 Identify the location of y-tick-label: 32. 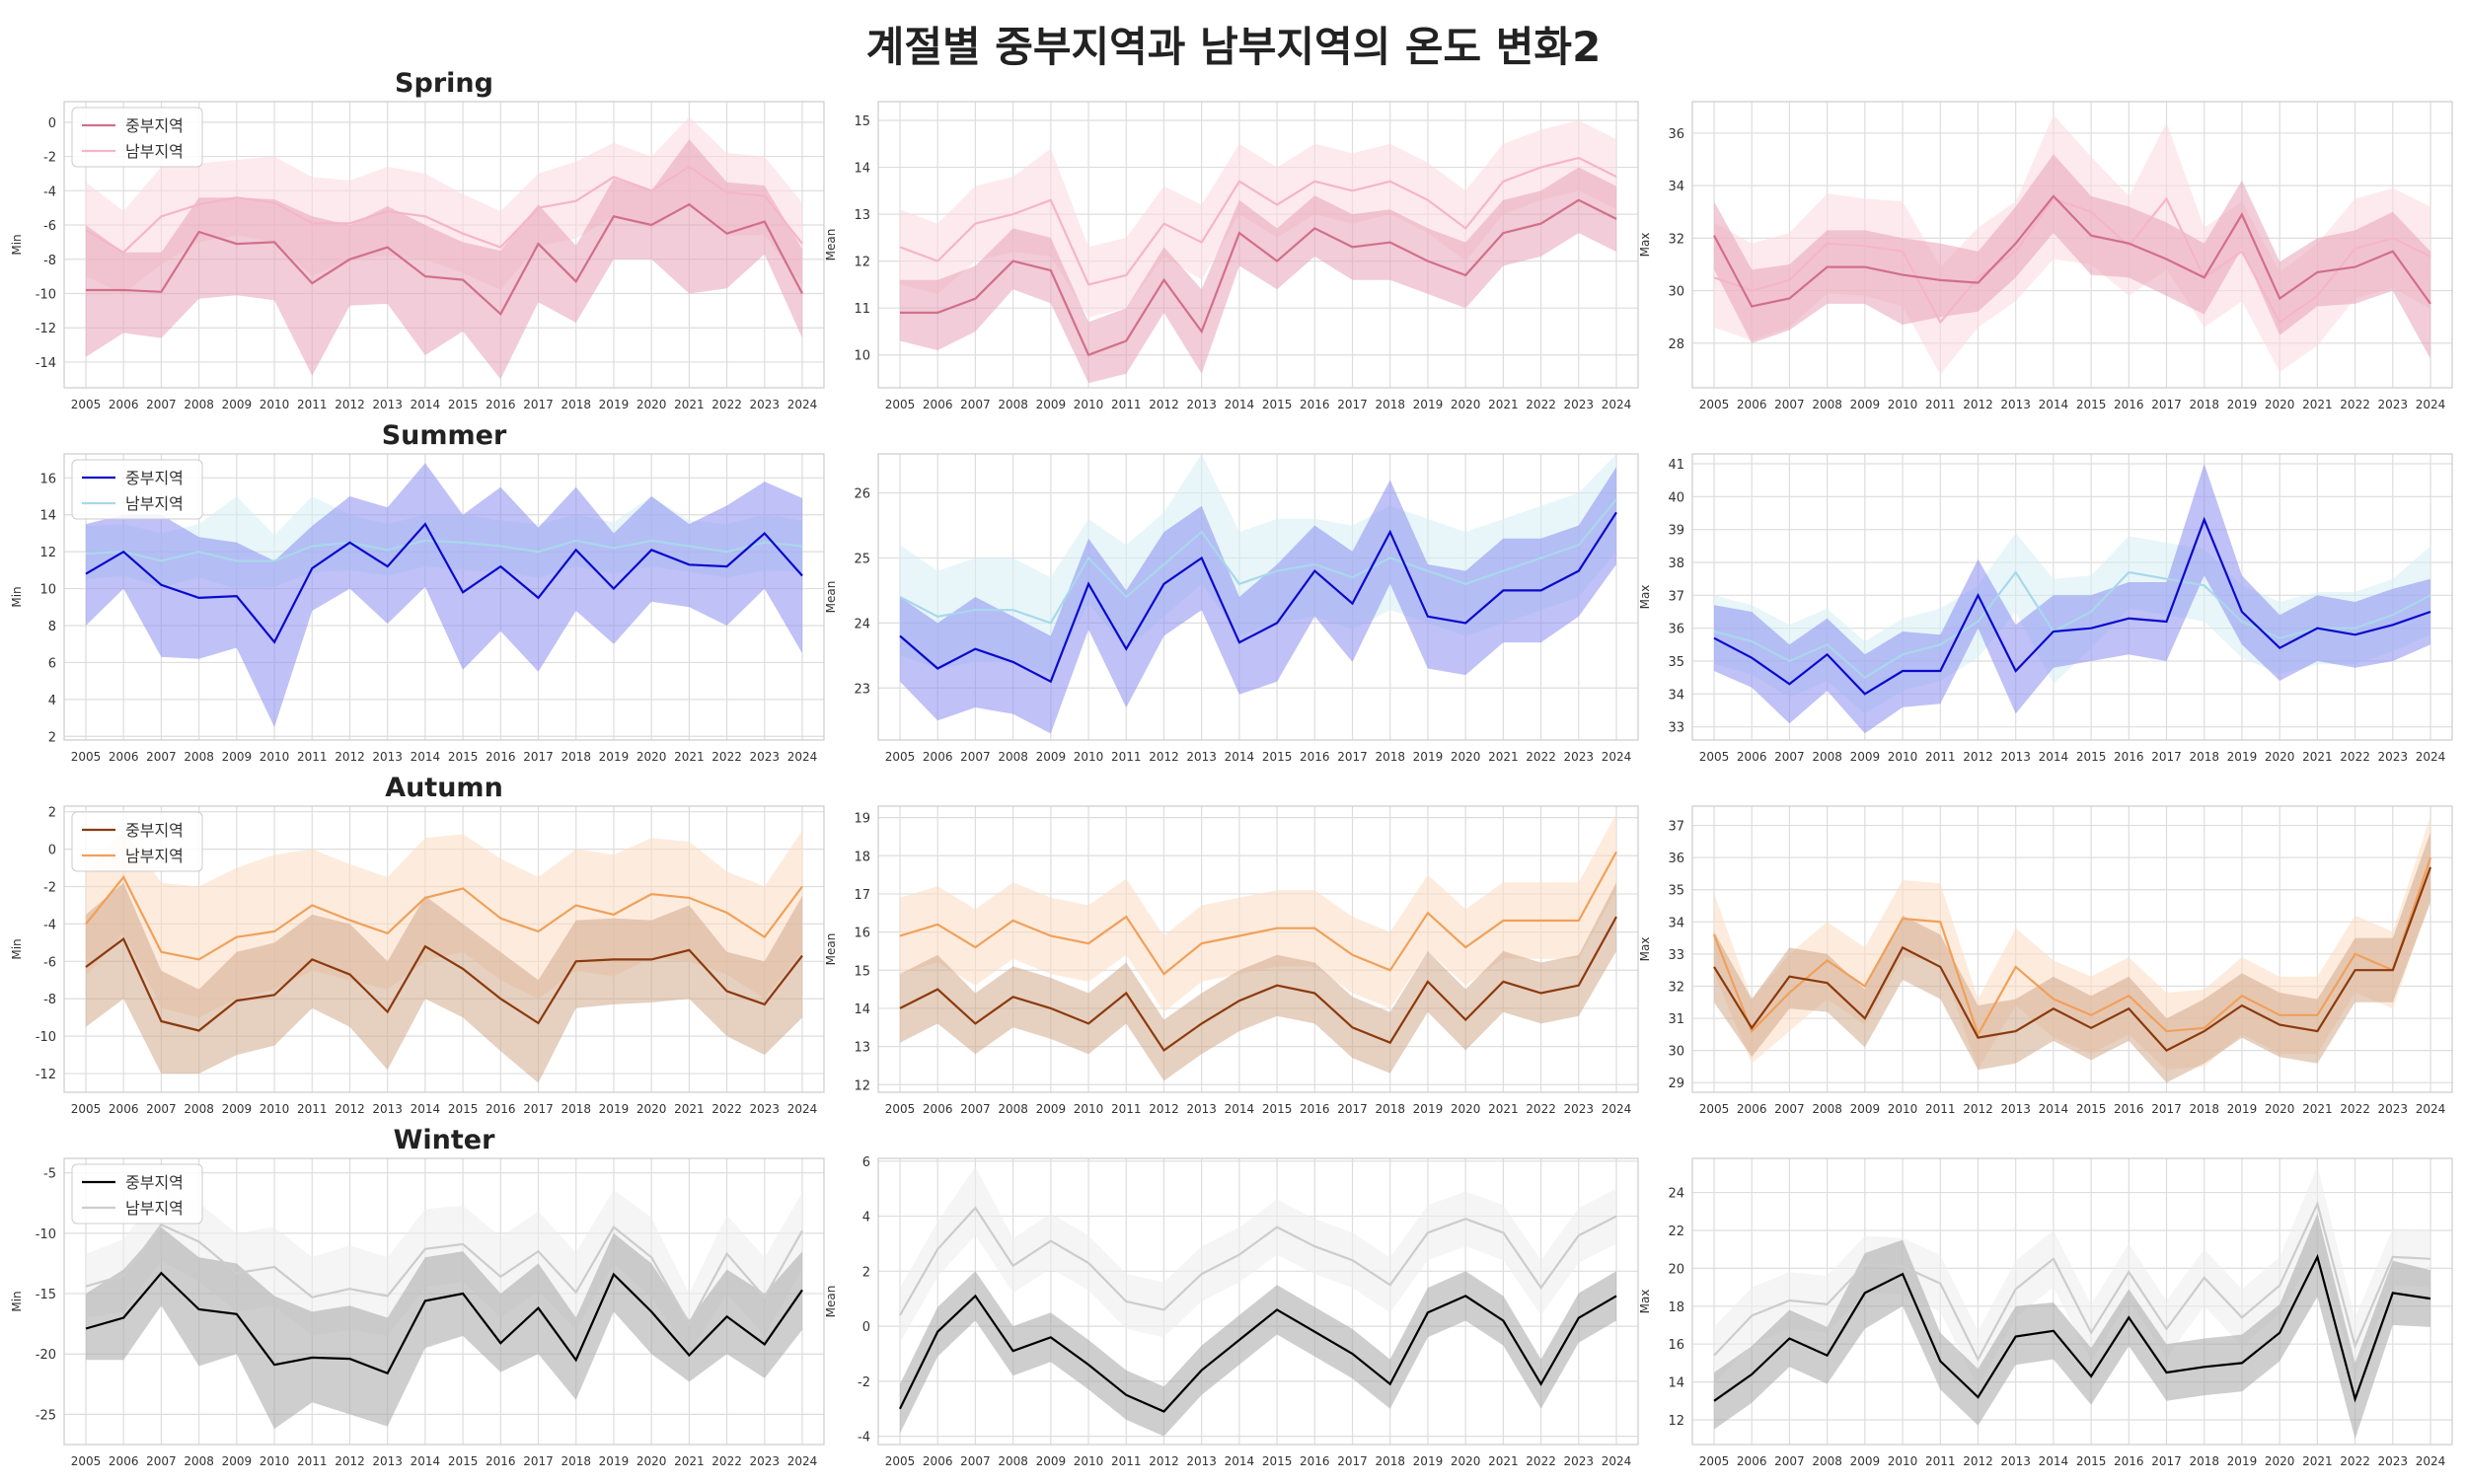
(1676, 987).